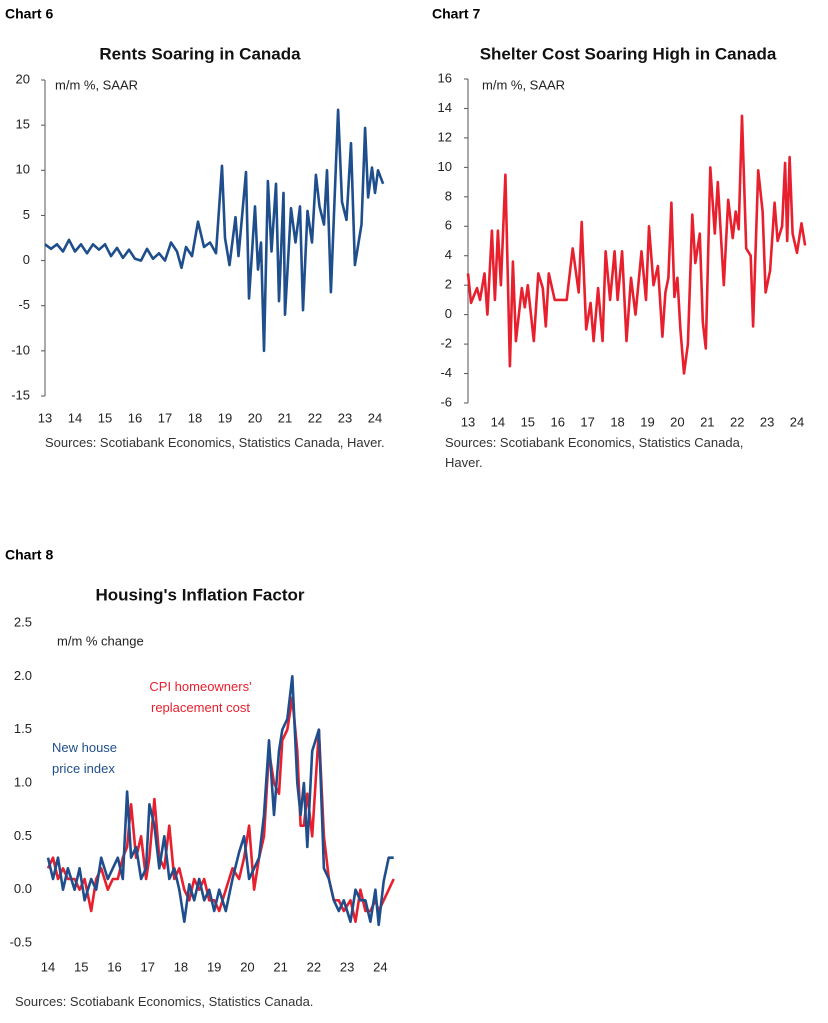 This screenshot has height=1023, width=828. What do you see at coordinates (200, 697) in the screenshot?
I see `series-label: CPI homeowners' replacement cost` at bounding box center [200, 697].